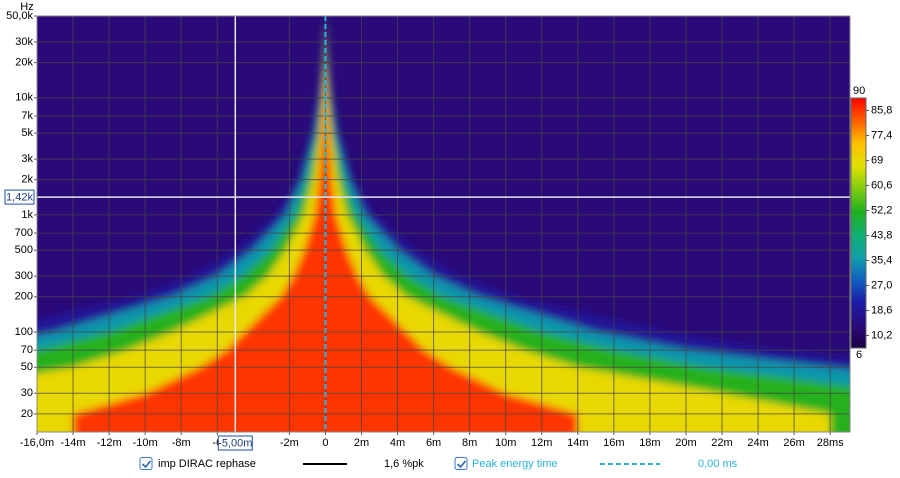 The height and width of the screenshot is (478, 900). I want to click on x-tick-label: -14m, so click(73, 443).